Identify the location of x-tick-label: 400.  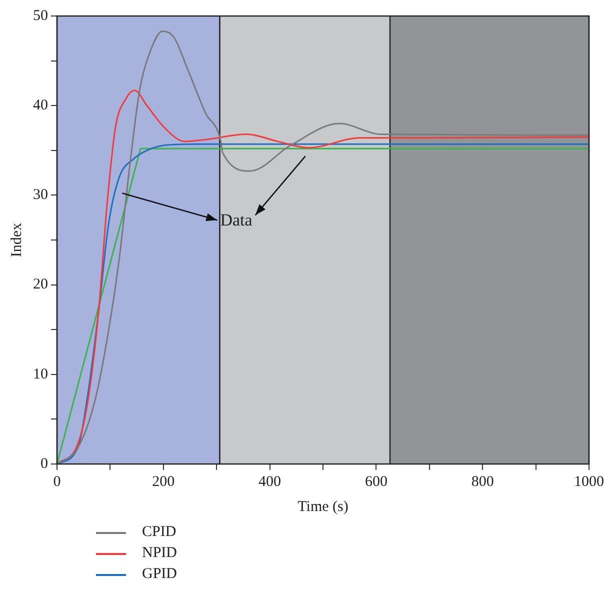
(270, 482).